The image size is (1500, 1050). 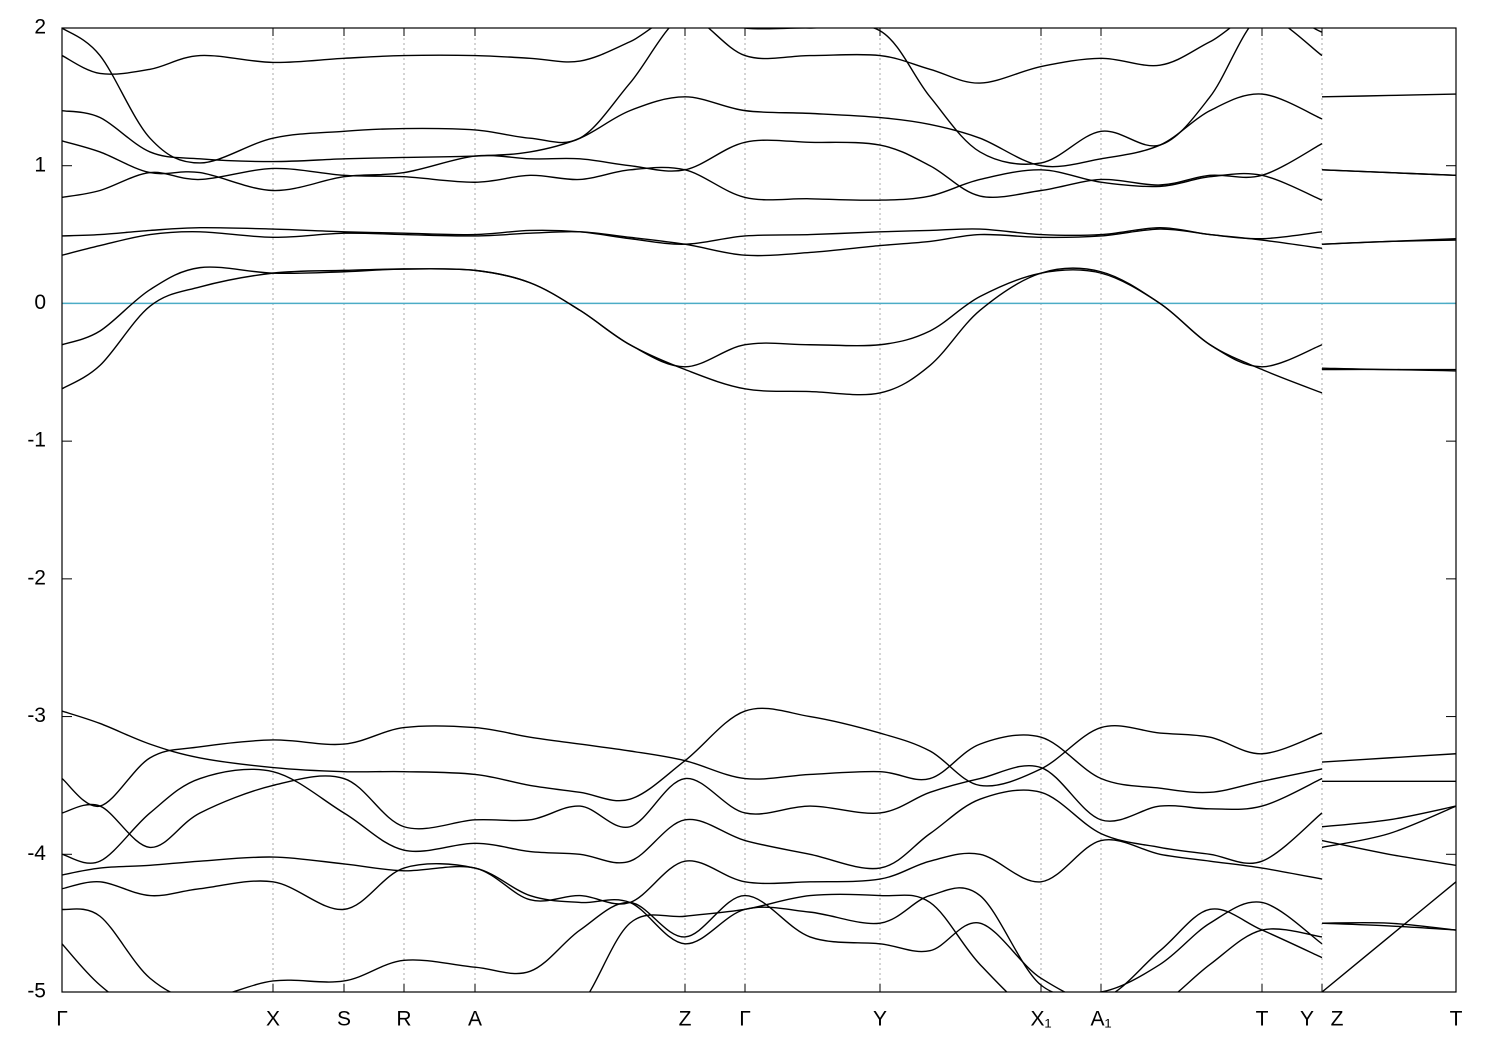 What do you see at coordinates (40, 302) in the screenshot?
I see `y-tick-label: 0` at bounding box center [40, 302].